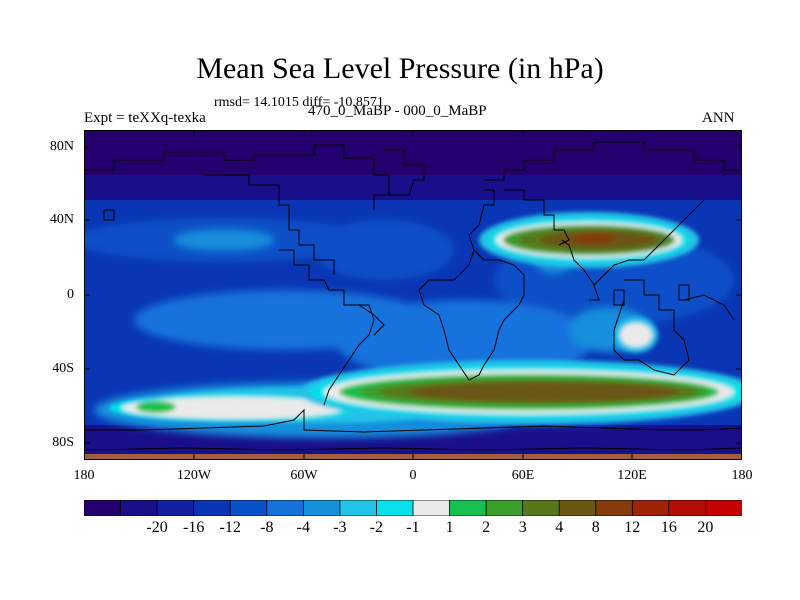 The width and height of the screenshot is (800, 600). Describe the element at coordinates (70, 294) in the screenshot. I see `y-tick-label: 0` at that location.